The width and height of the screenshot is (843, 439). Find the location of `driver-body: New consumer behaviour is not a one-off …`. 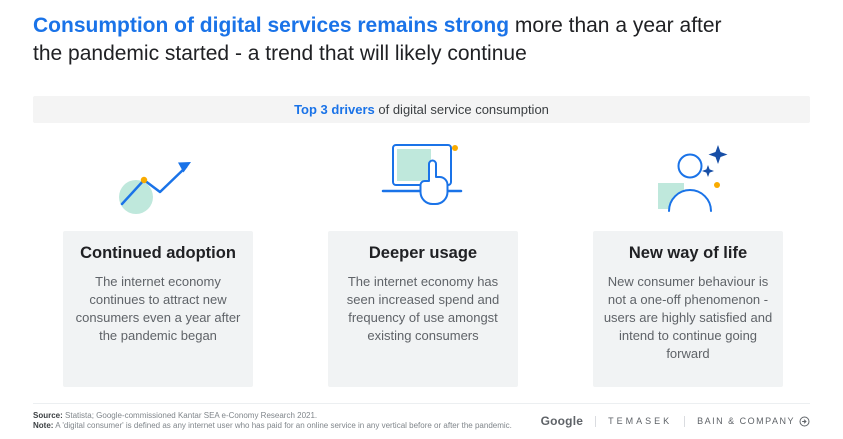

driver-body: New consumer behaviour is not a one-off … is located at coordinates (688, 317).